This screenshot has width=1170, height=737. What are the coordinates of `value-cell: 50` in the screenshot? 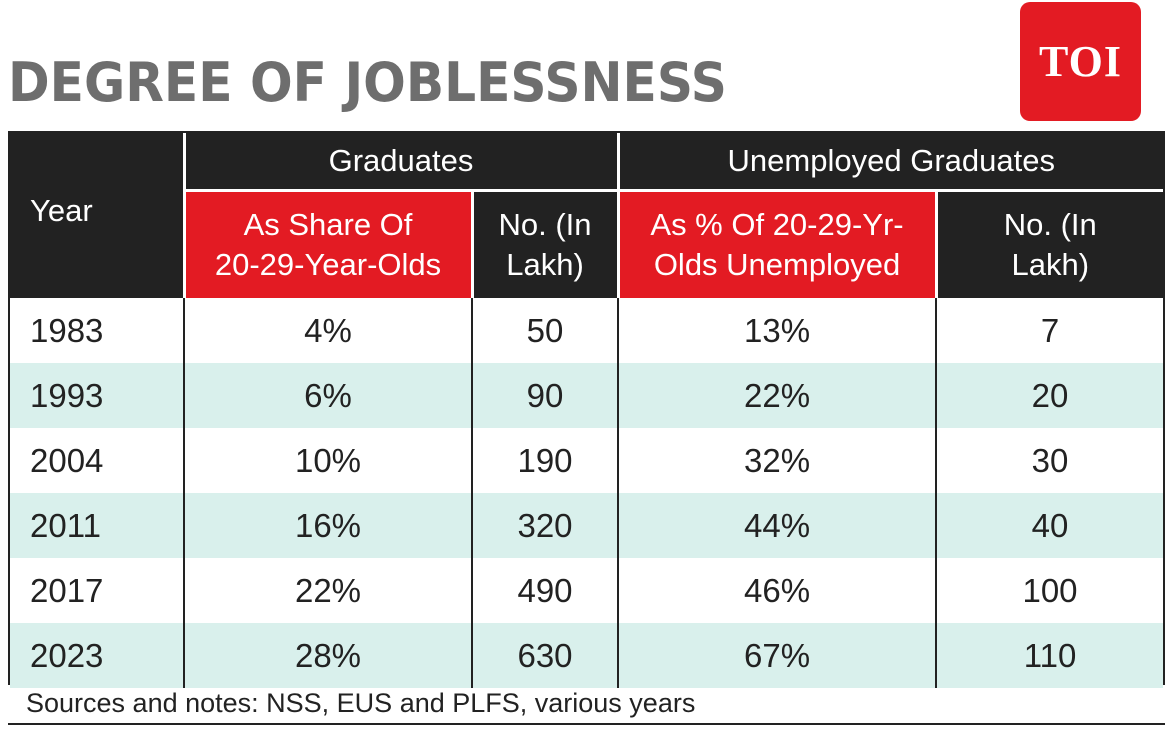 It's located at (544, 330).